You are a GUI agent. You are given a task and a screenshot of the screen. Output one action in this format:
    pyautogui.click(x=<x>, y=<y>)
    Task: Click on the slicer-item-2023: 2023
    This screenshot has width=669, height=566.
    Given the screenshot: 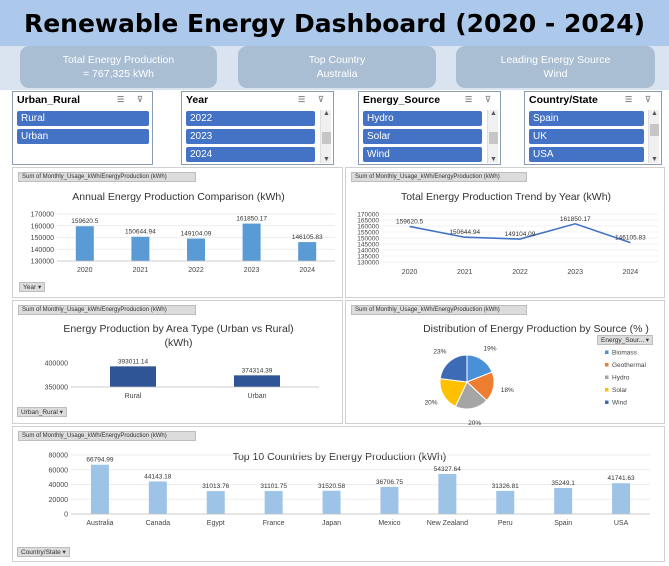 What is the action you would take?
    pyautogui.click(x=250, y=136)
    